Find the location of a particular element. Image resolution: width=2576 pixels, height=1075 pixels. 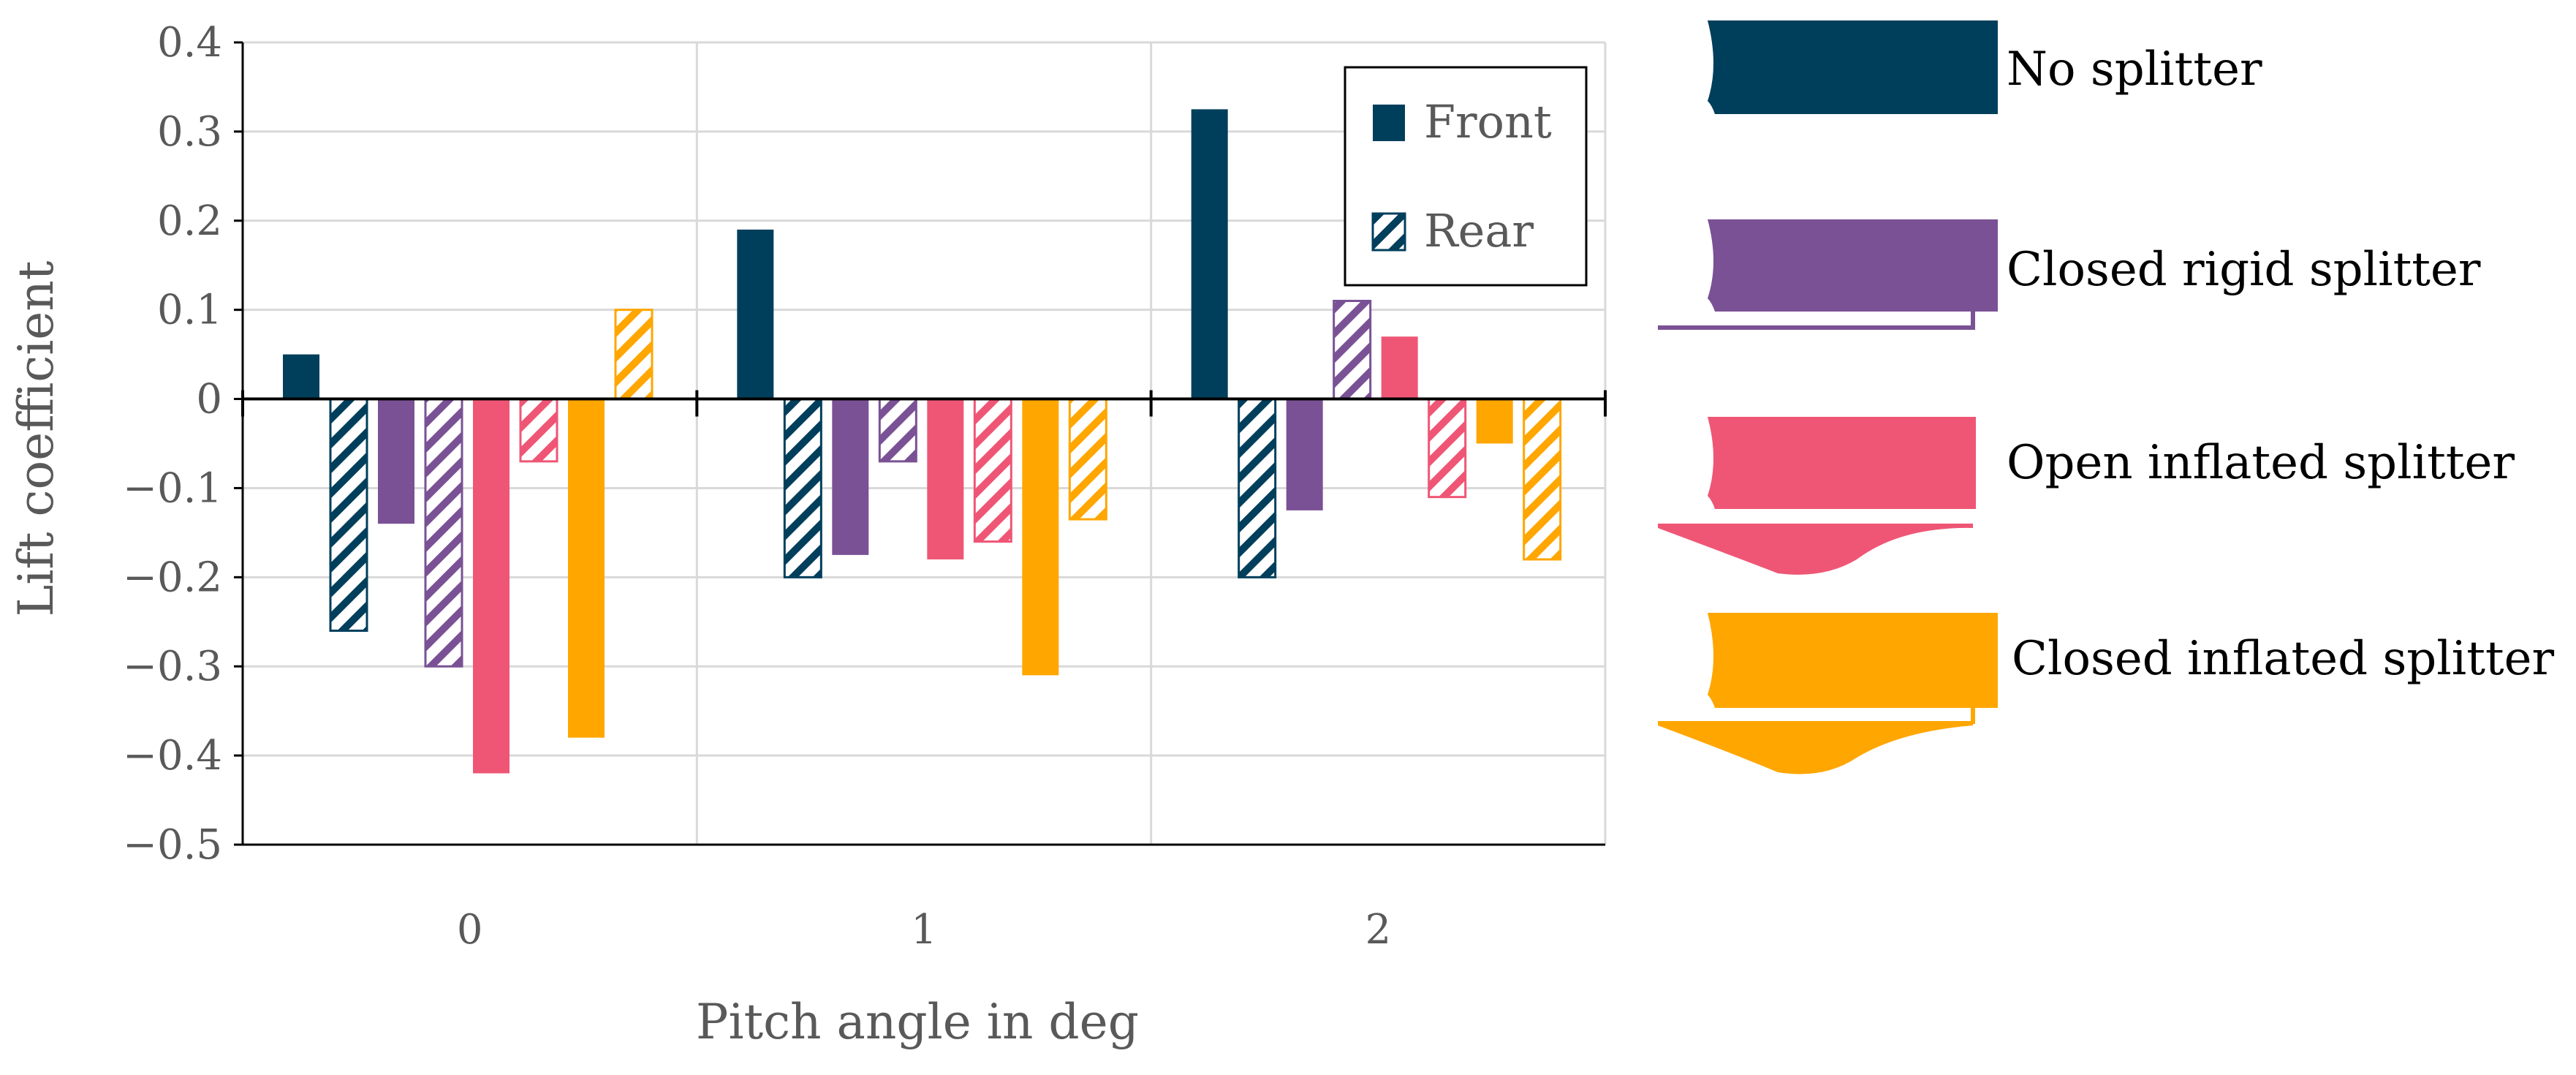

y-tick-label: 0.4 is located at coordinates (189, 43).